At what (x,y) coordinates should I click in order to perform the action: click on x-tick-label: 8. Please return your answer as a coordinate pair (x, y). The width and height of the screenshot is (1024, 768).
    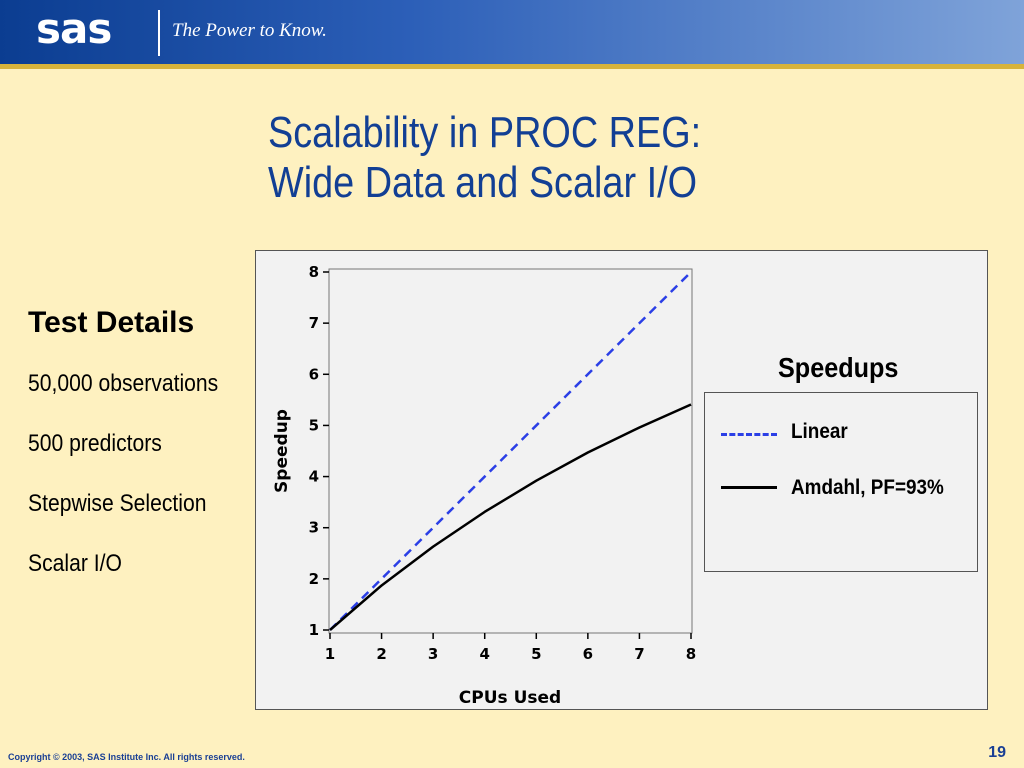
    Looking at the image, I should click on (691, 654).